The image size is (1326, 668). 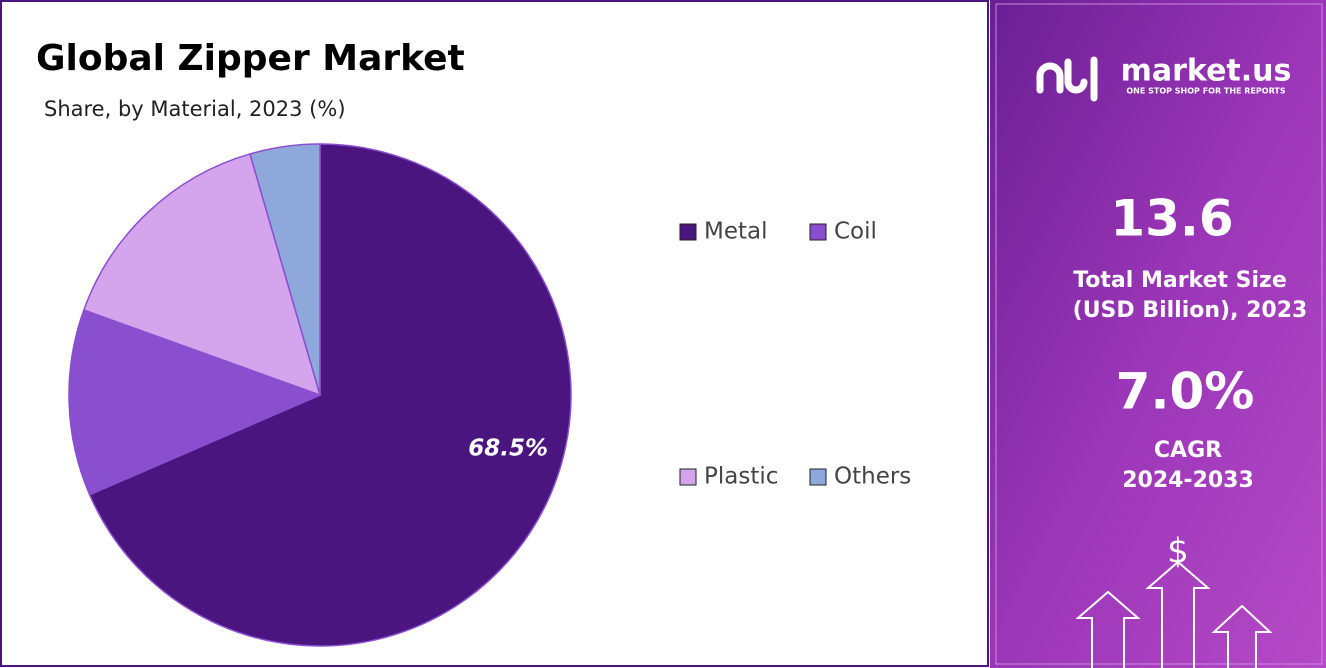 I want to click on market-size-label: (USD Billion), 2023, so click(x=1190, y=310).